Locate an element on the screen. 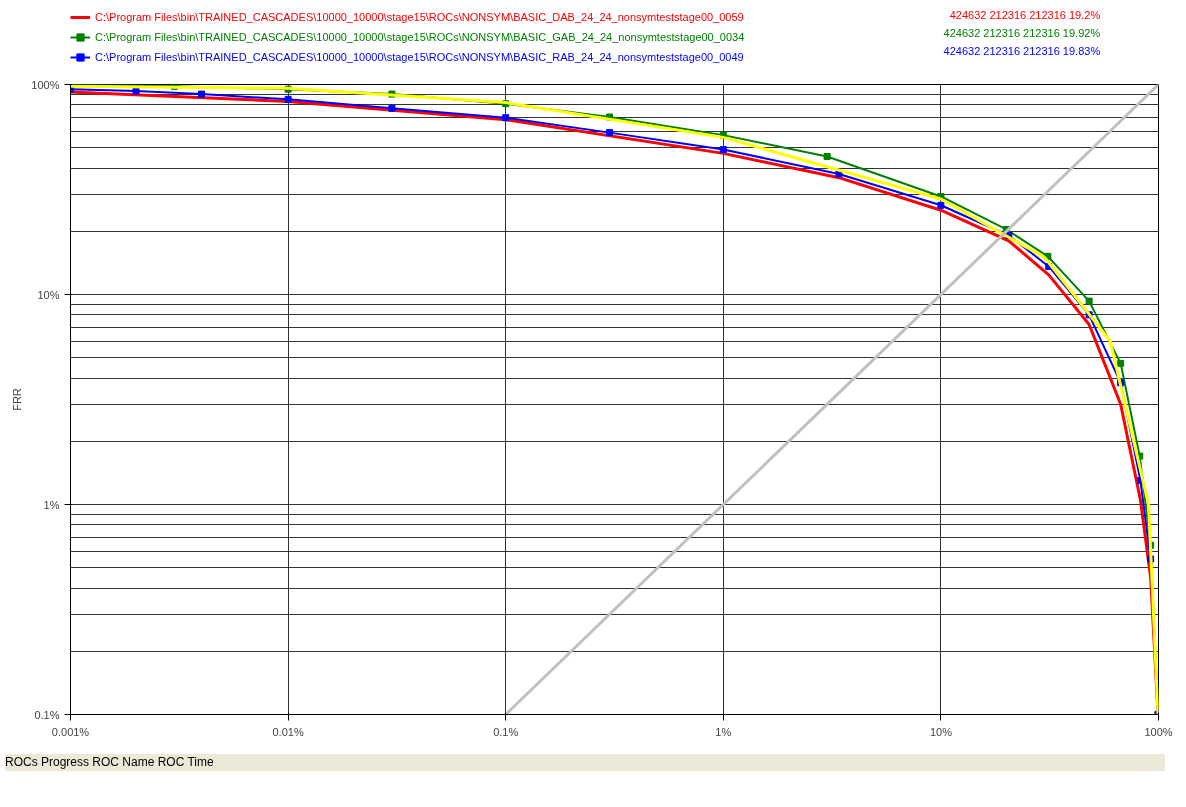 This screenshot has height=807, width=1186. y-tick-label: 1% is located at coordinates (51, 504).